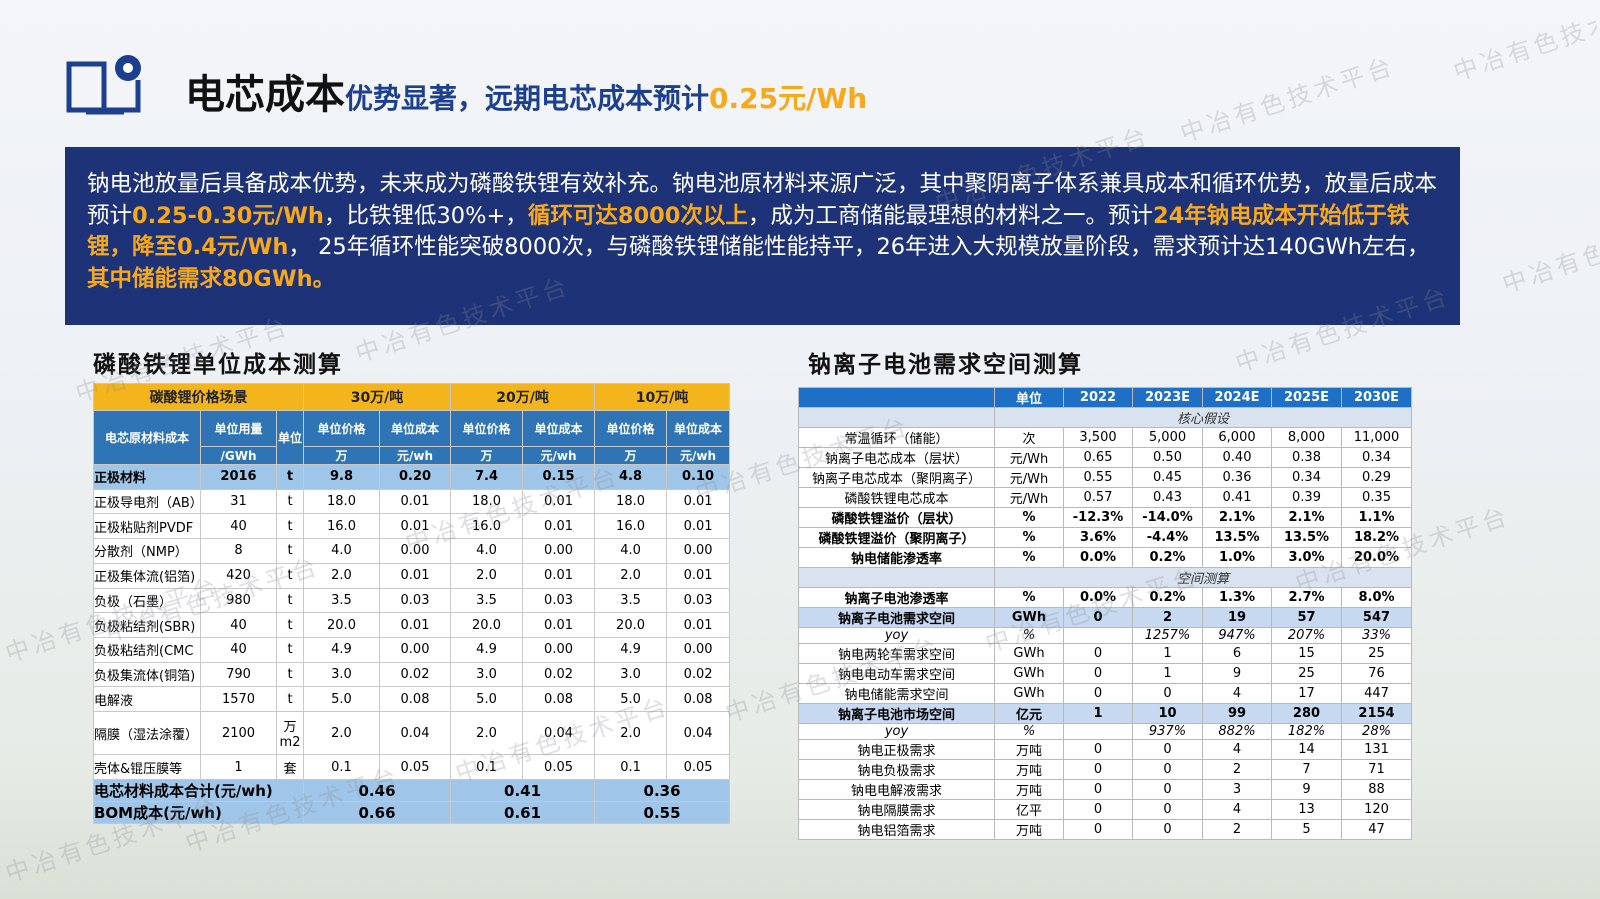  What do you see at coordinates (1167, 635) in the screenshot?
I see `table-cell: 1257%` at bounding box center [1167, 635].